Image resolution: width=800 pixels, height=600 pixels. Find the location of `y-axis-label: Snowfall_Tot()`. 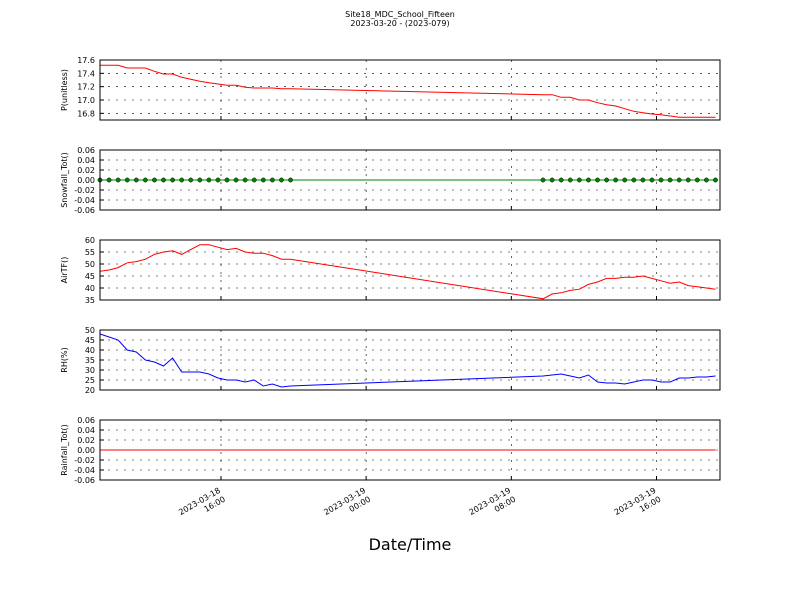

y-axis-label: Snowfall_Tot() is located at coordinates (64, 180).